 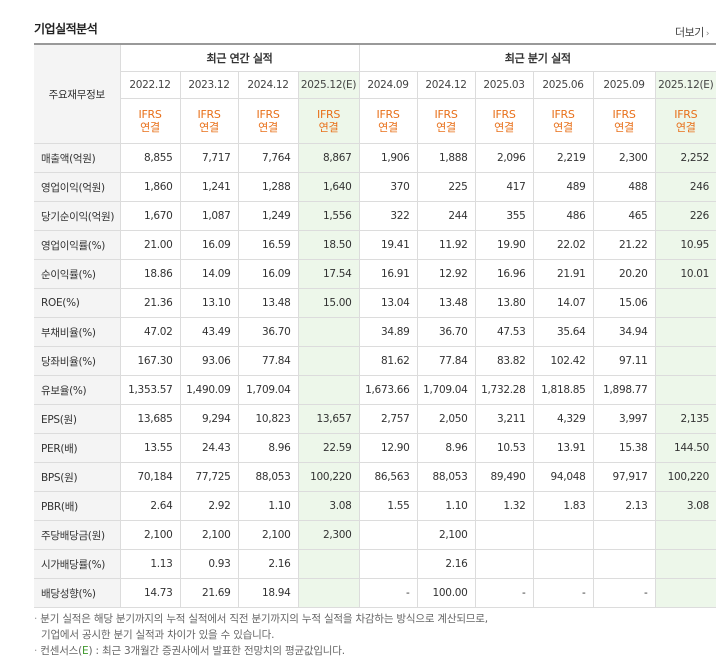 What do you see at coordinates (563, 158) in the screenshot?
I see `table-cell: 2,219` at bounding box center [563, 158].